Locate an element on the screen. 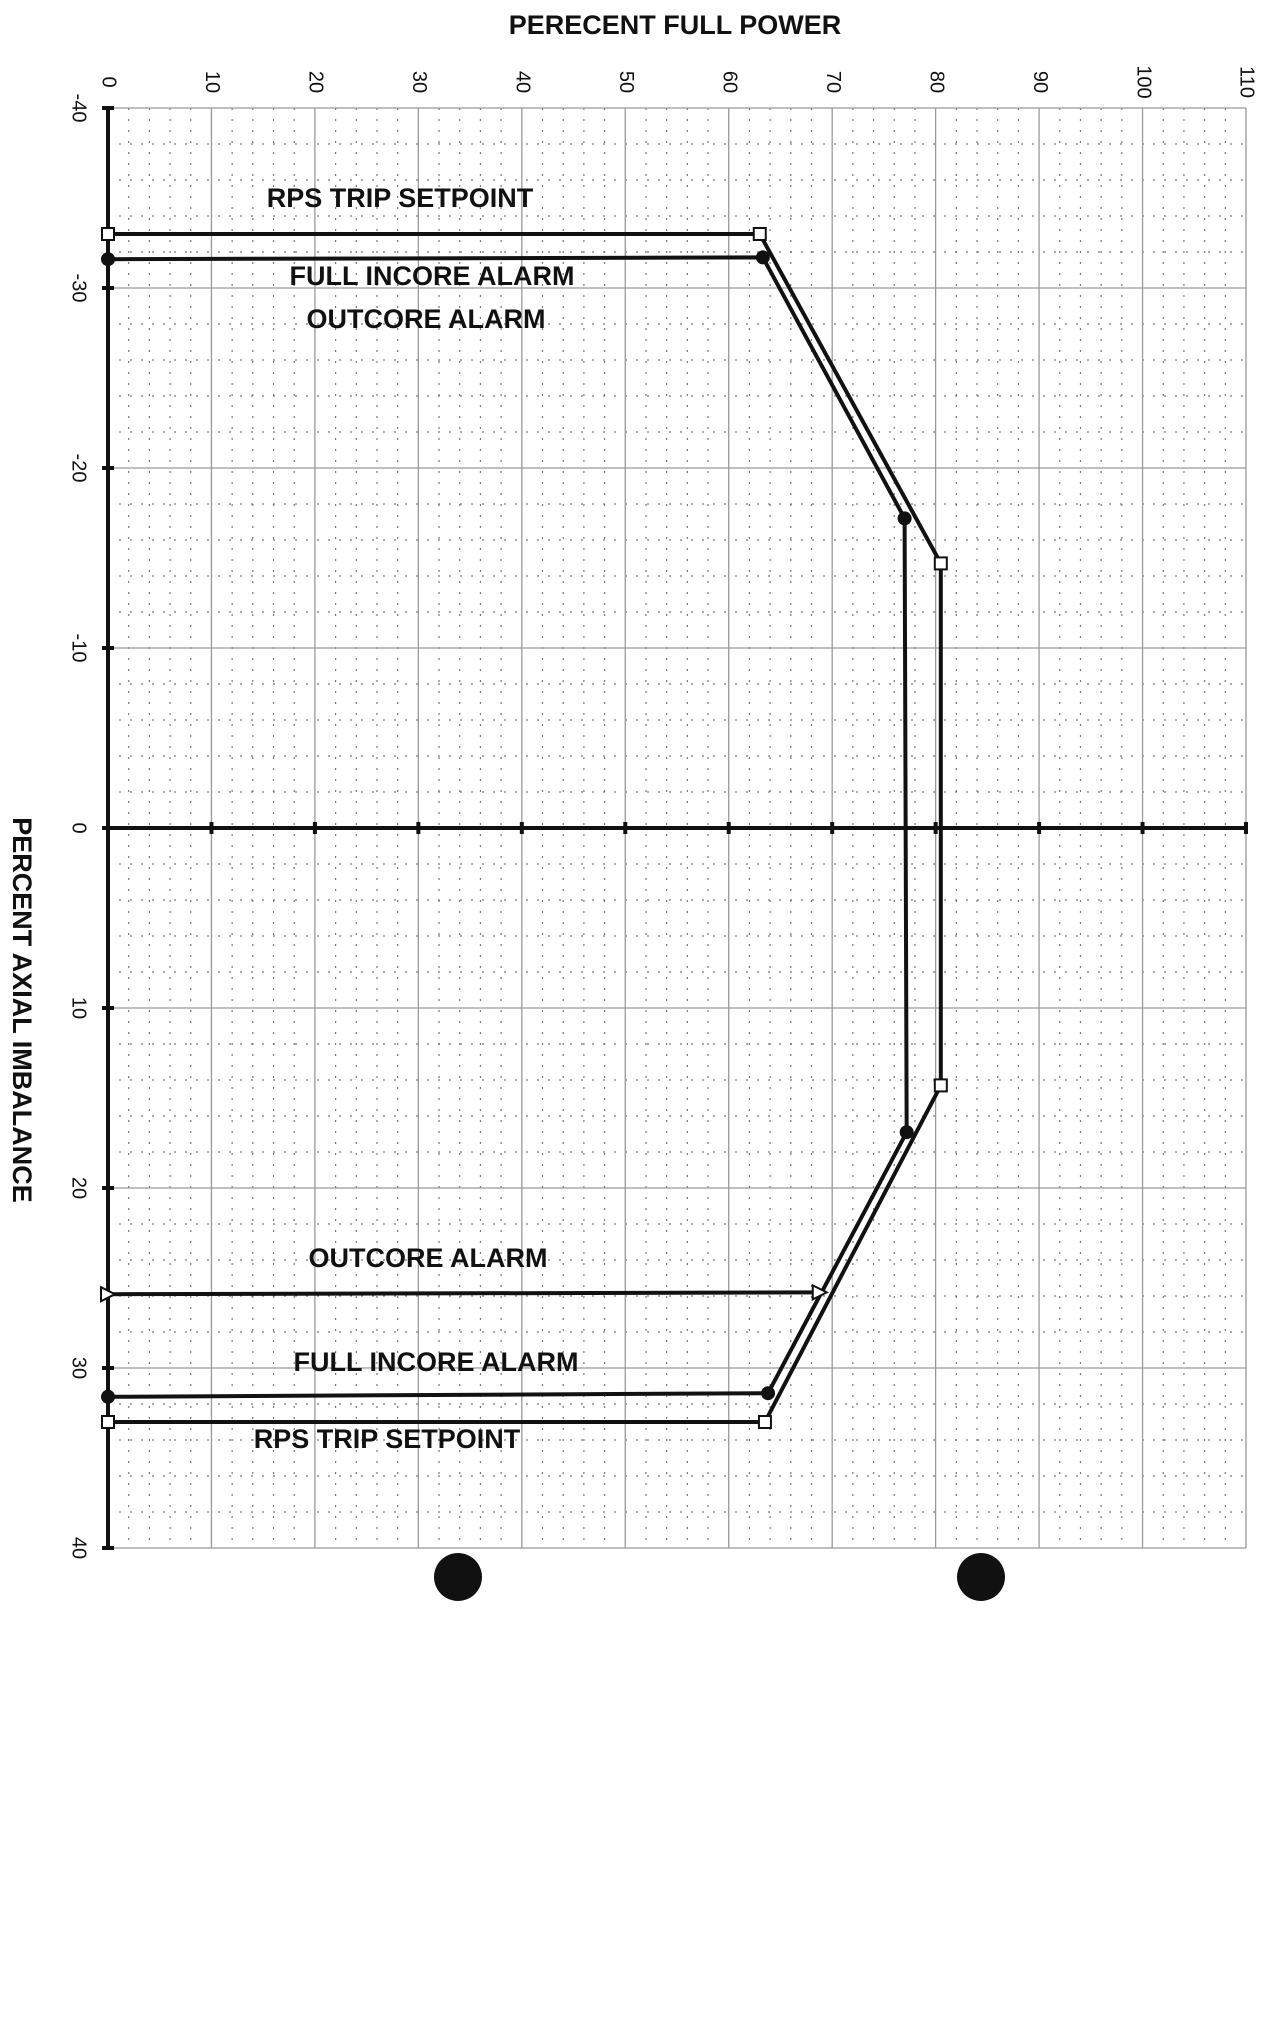 This screenshot has width=1278, height=2034. y-tick-label: -20 is located at coordinates (79, 468).